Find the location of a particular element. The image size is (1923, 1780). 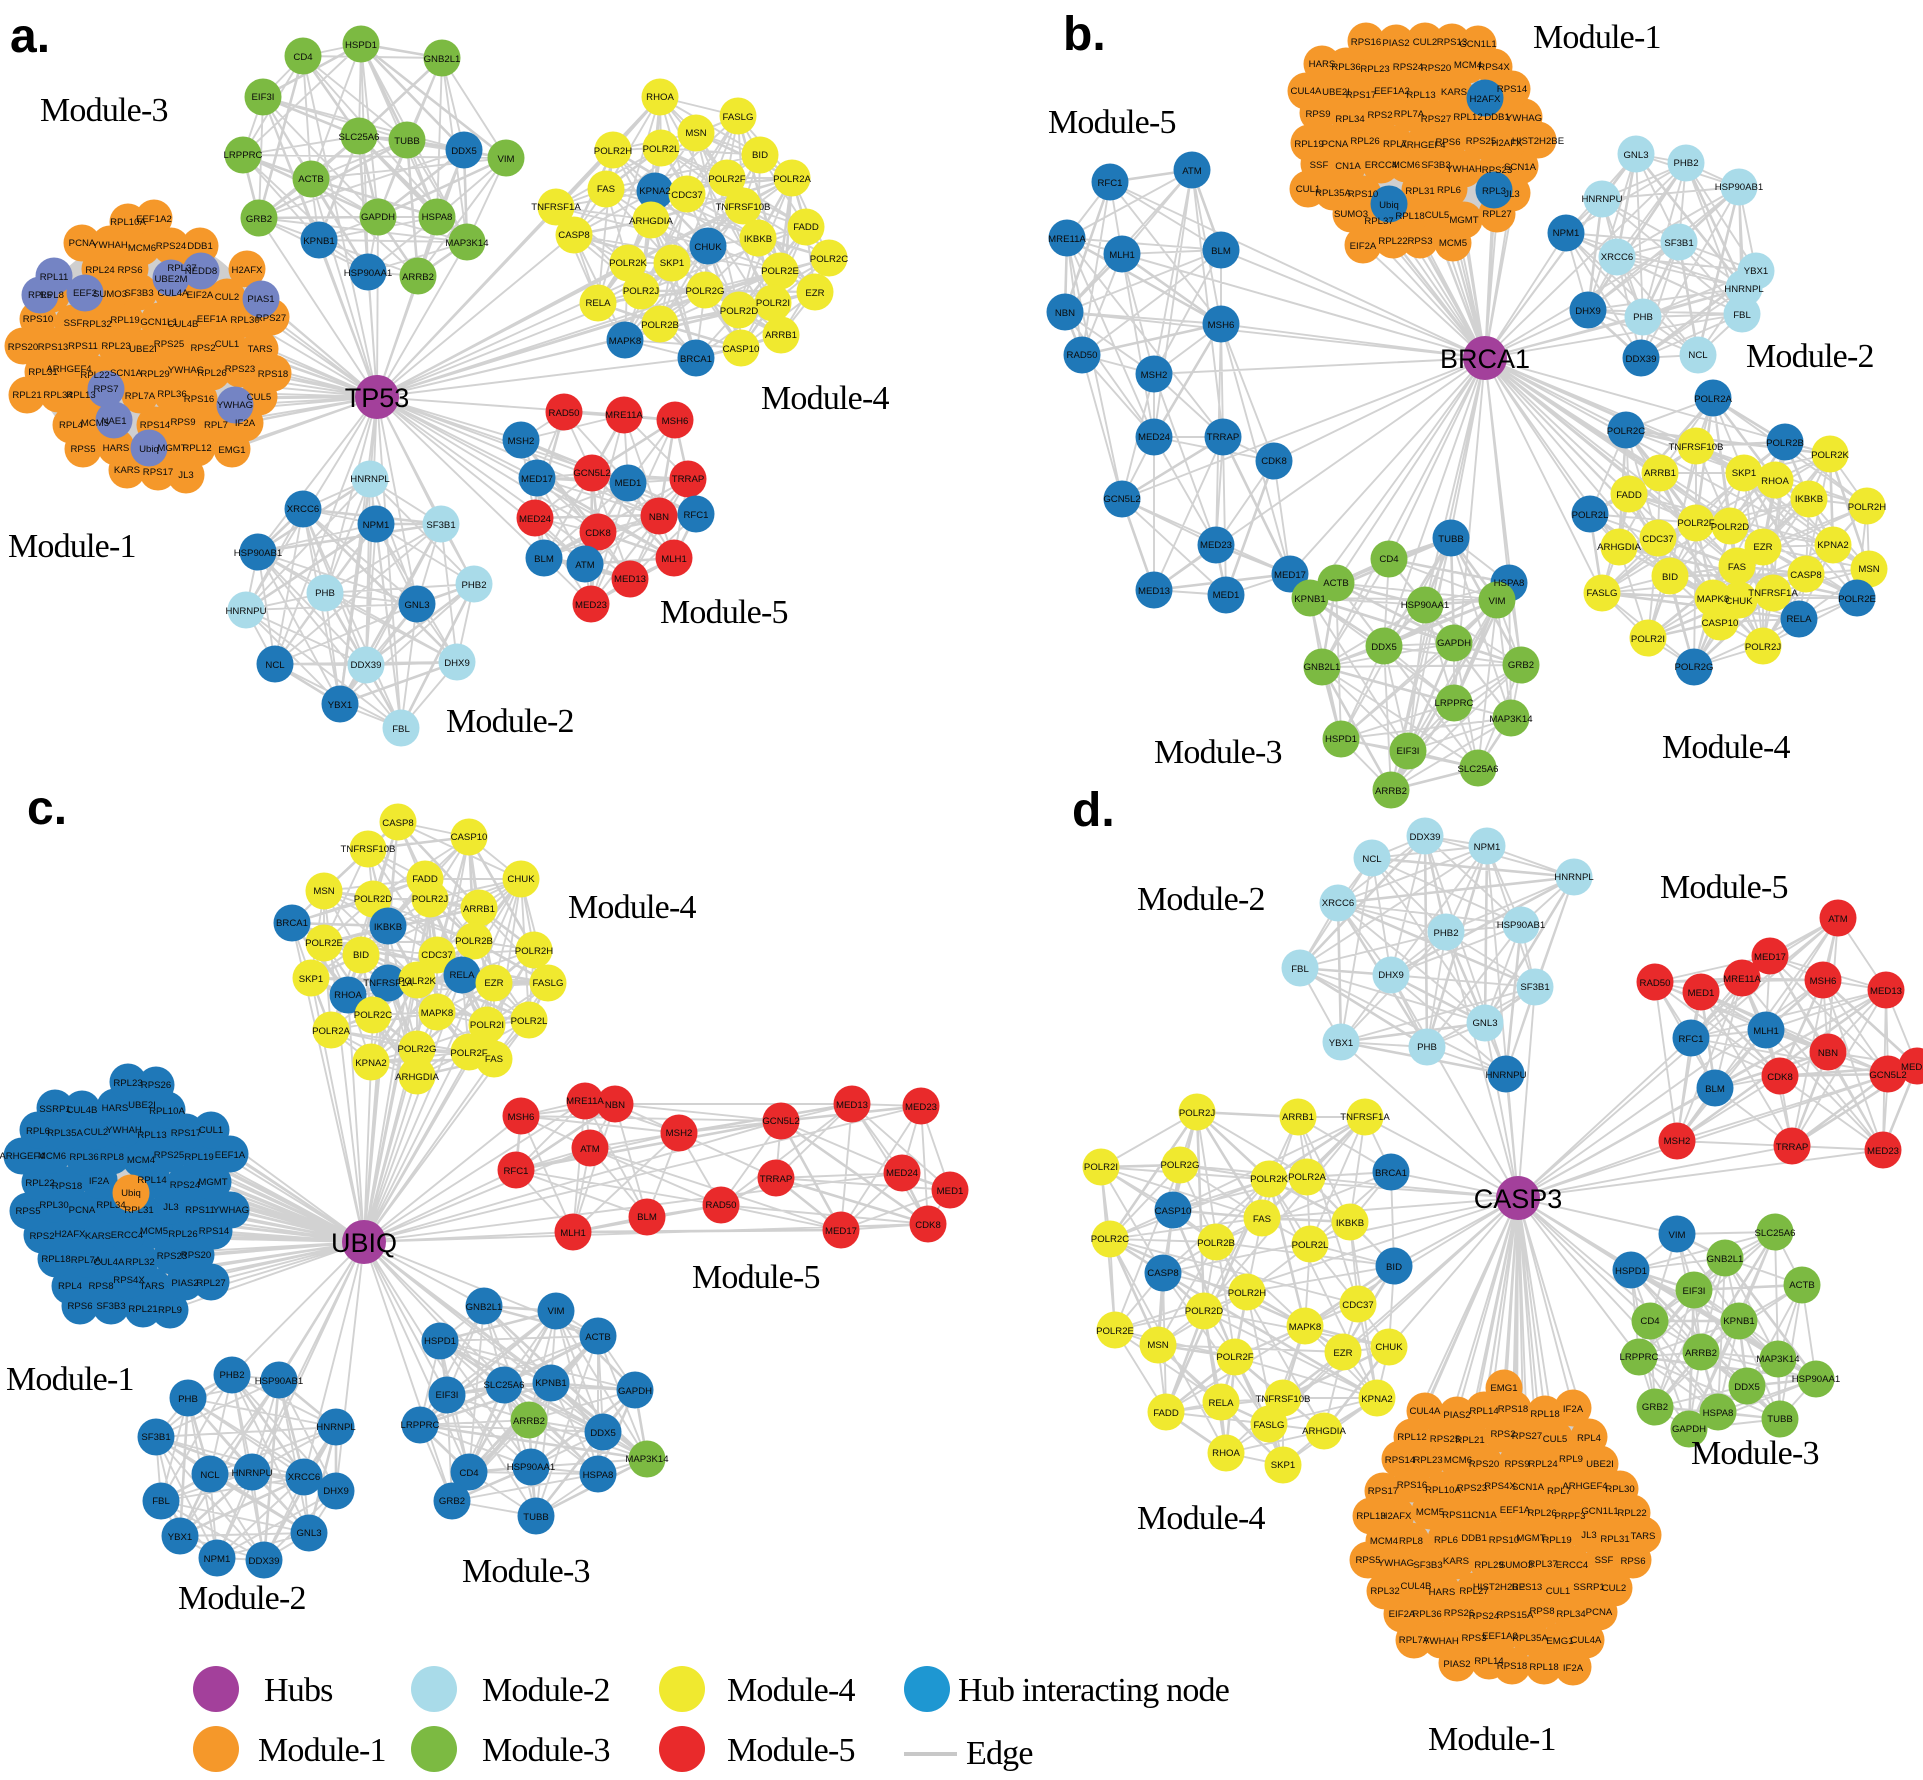

svg-text: RPS11 is located at coordinates (1457, 1515).